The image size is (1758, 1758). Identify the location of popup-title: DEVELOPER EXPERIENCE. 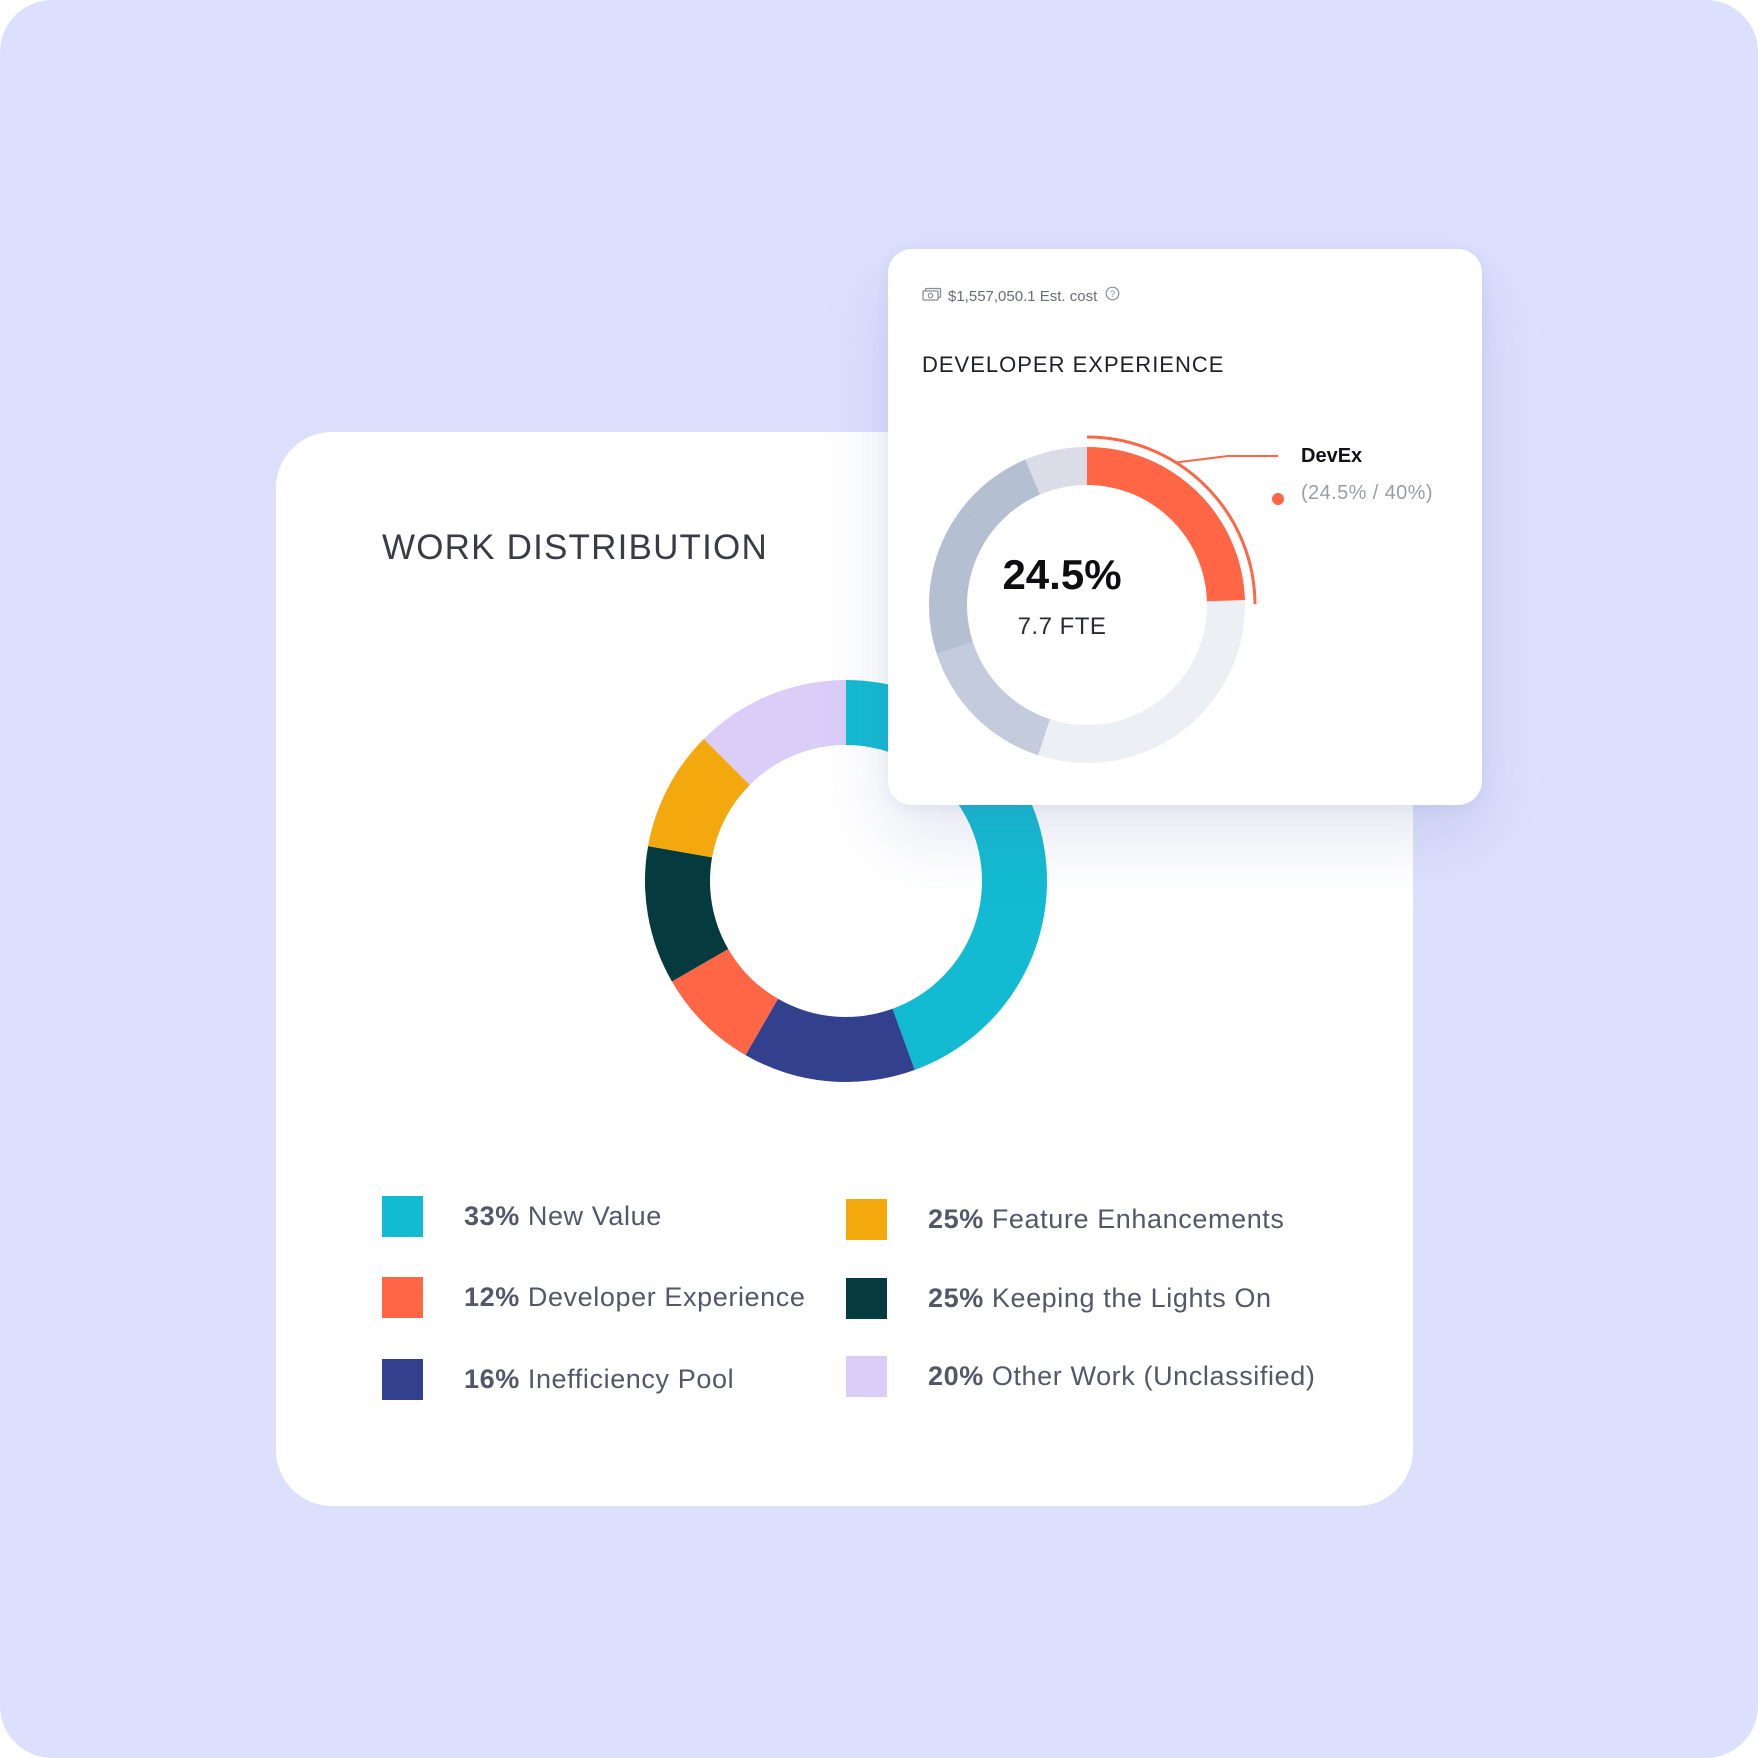
(1073, 364).